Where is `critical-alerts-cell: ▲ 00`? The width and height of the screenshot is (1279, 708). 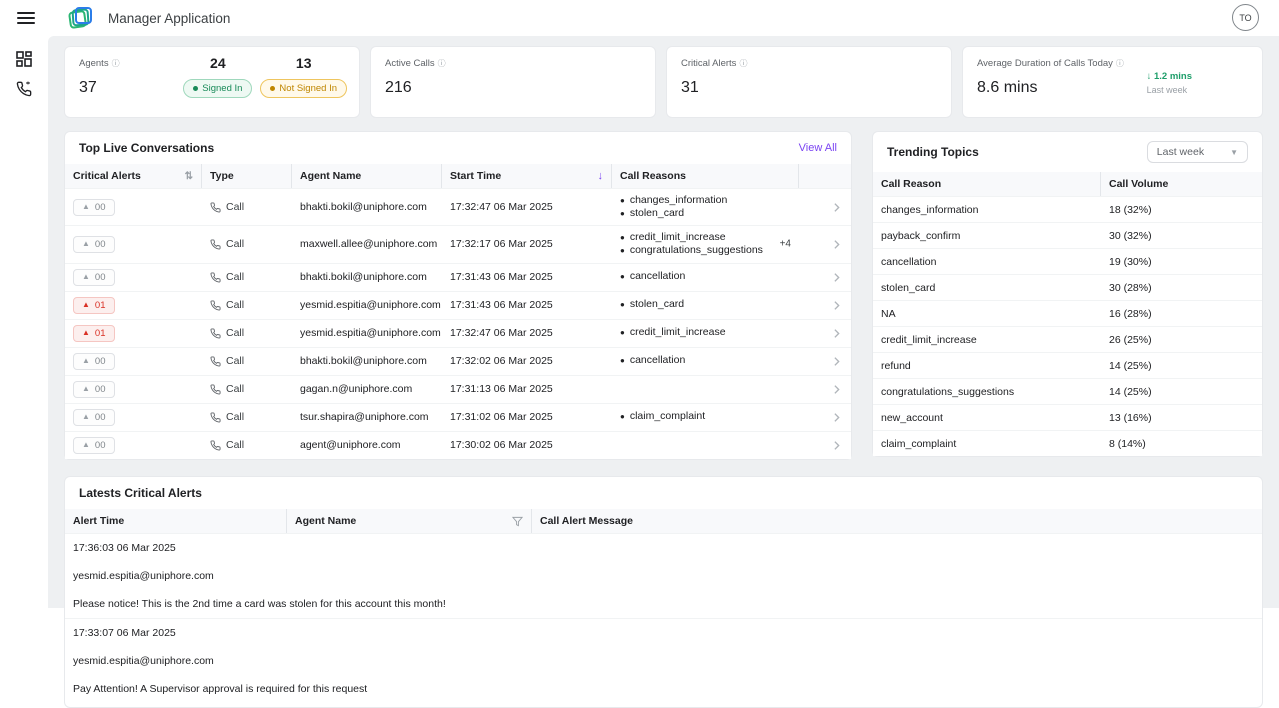 critical-alerts-cell: ▲ 00 is located at coordinates (133, 207).